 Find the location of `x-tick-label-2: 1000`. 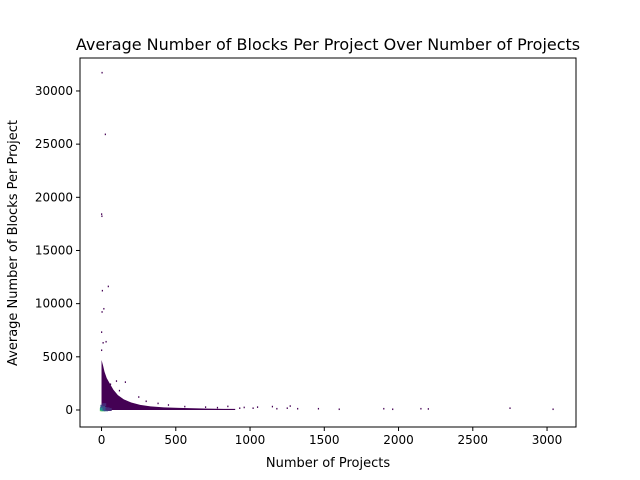

x-tick-label-2: 1000 is located at coordinates (250, 440).